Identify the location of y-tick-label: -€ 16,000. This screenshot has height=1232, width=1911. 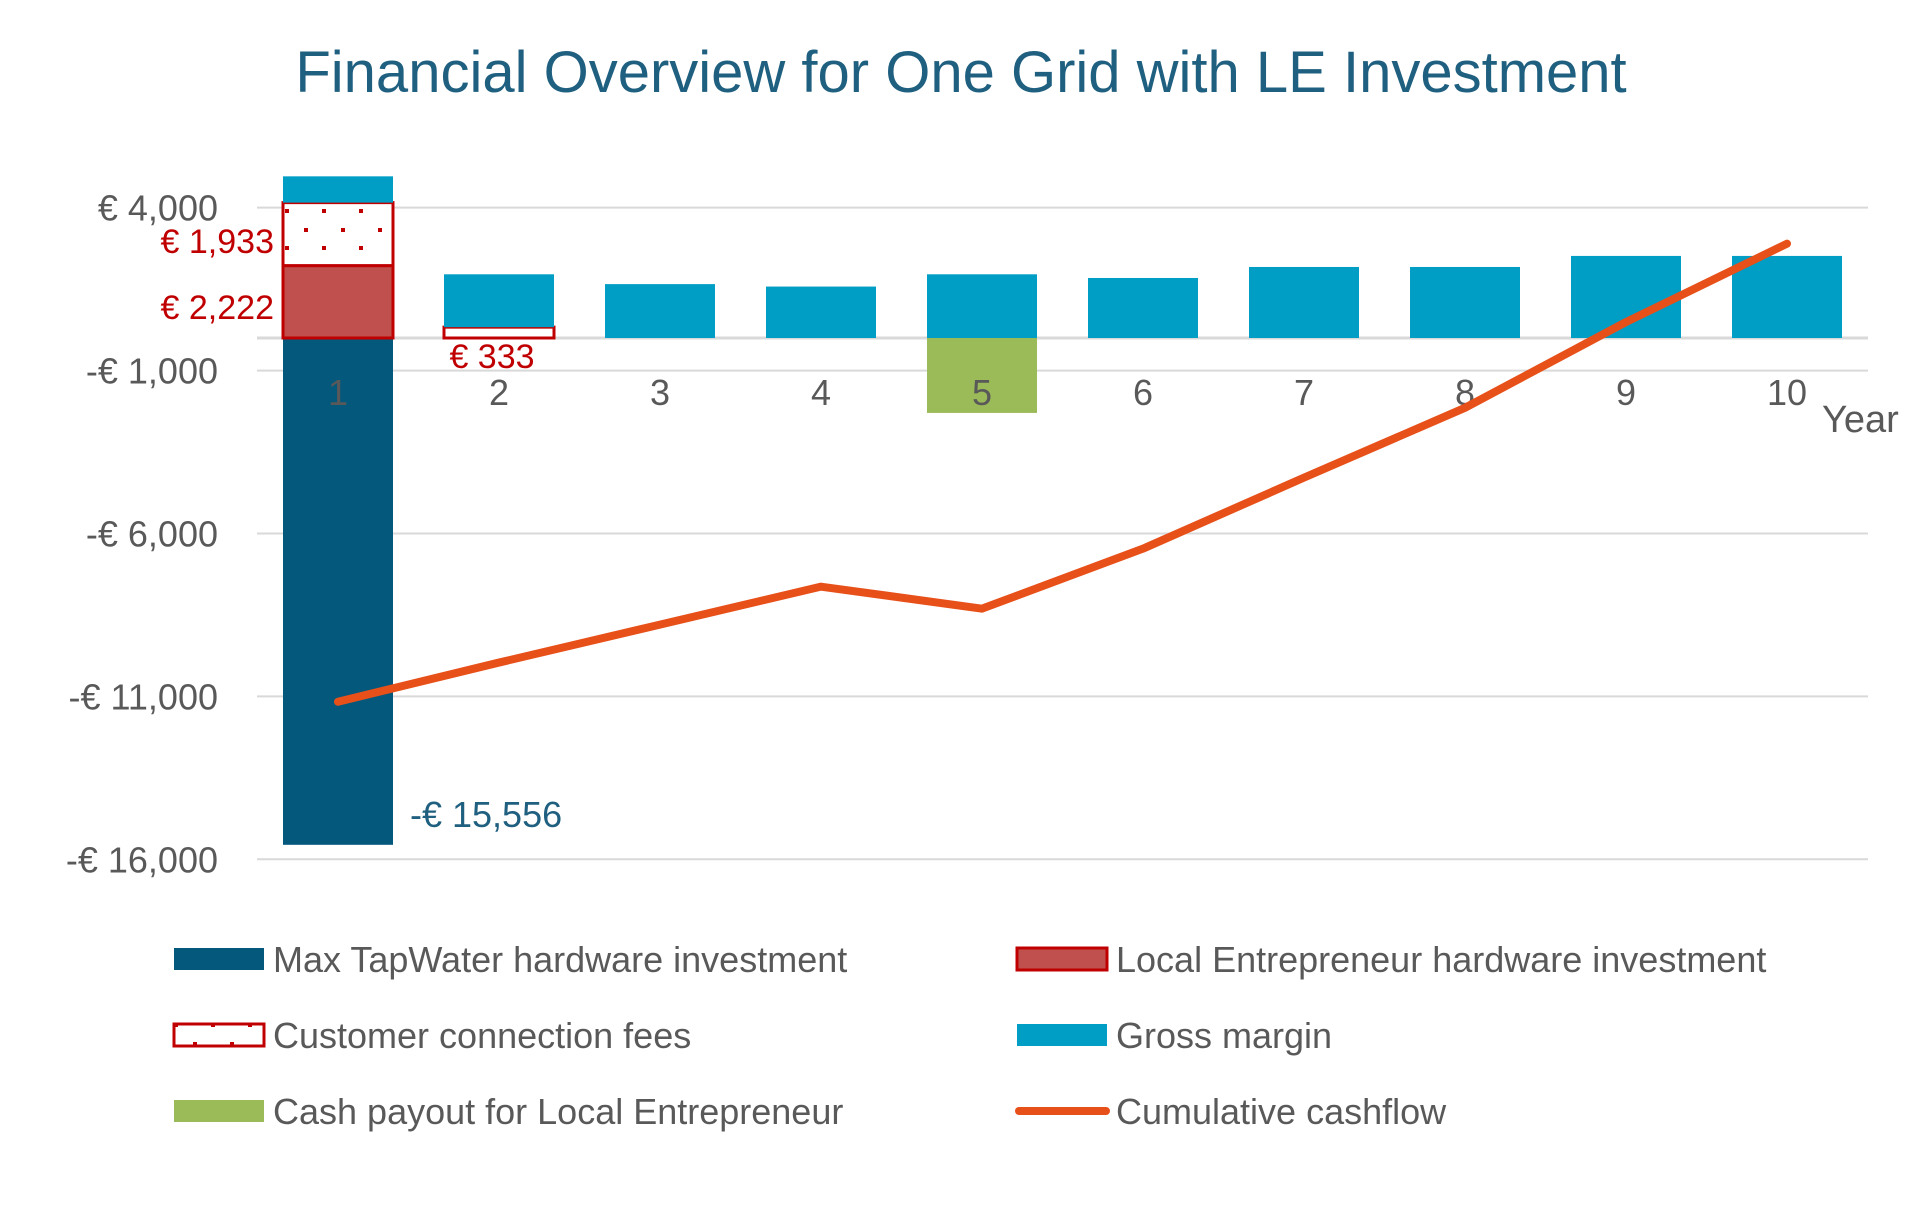
(142, 859).